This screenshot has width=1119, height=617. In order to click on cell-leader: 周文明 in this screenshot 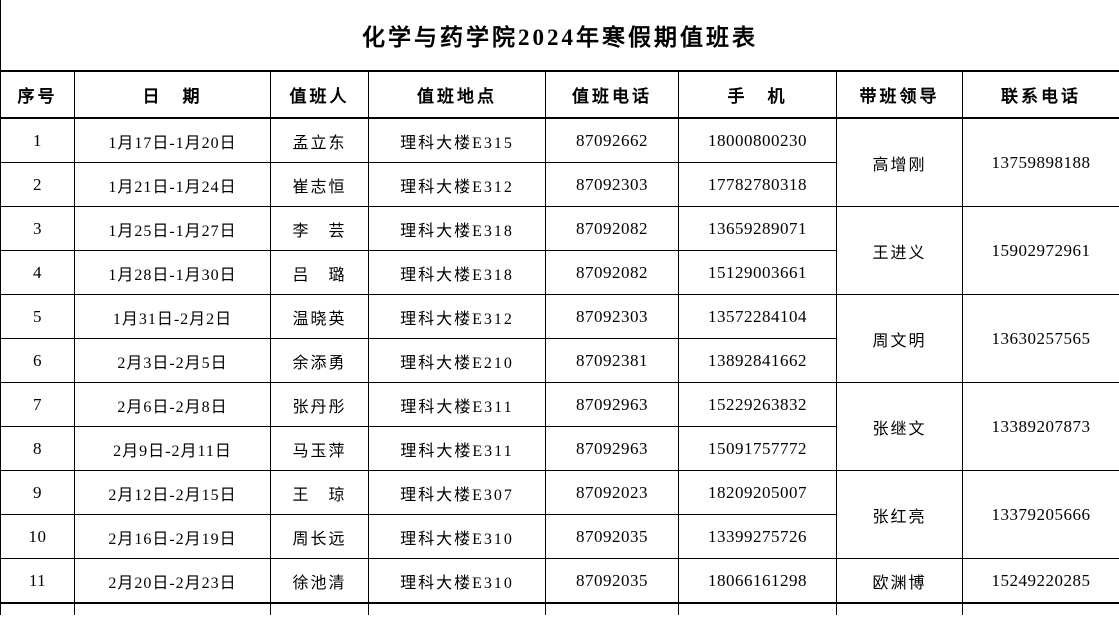, I will do `click(899, 338)`.